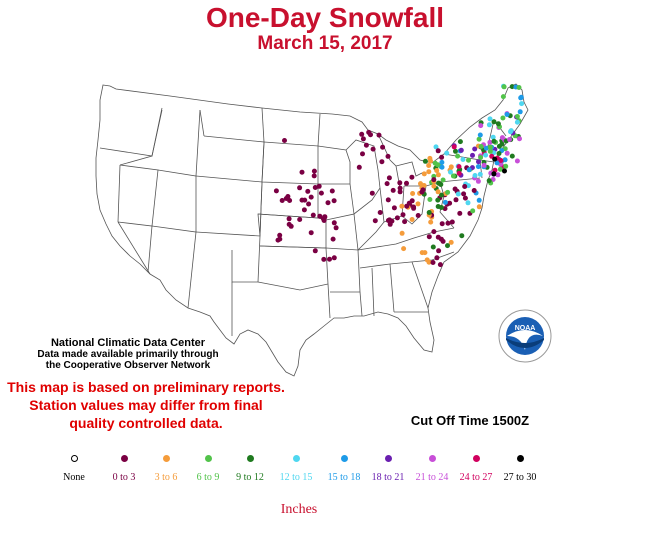 This screenshot has height=534, width=650. Describe the element at coordinates (525, 336) in the screenshot. I see `noaa-logo: NOAA` at that location.